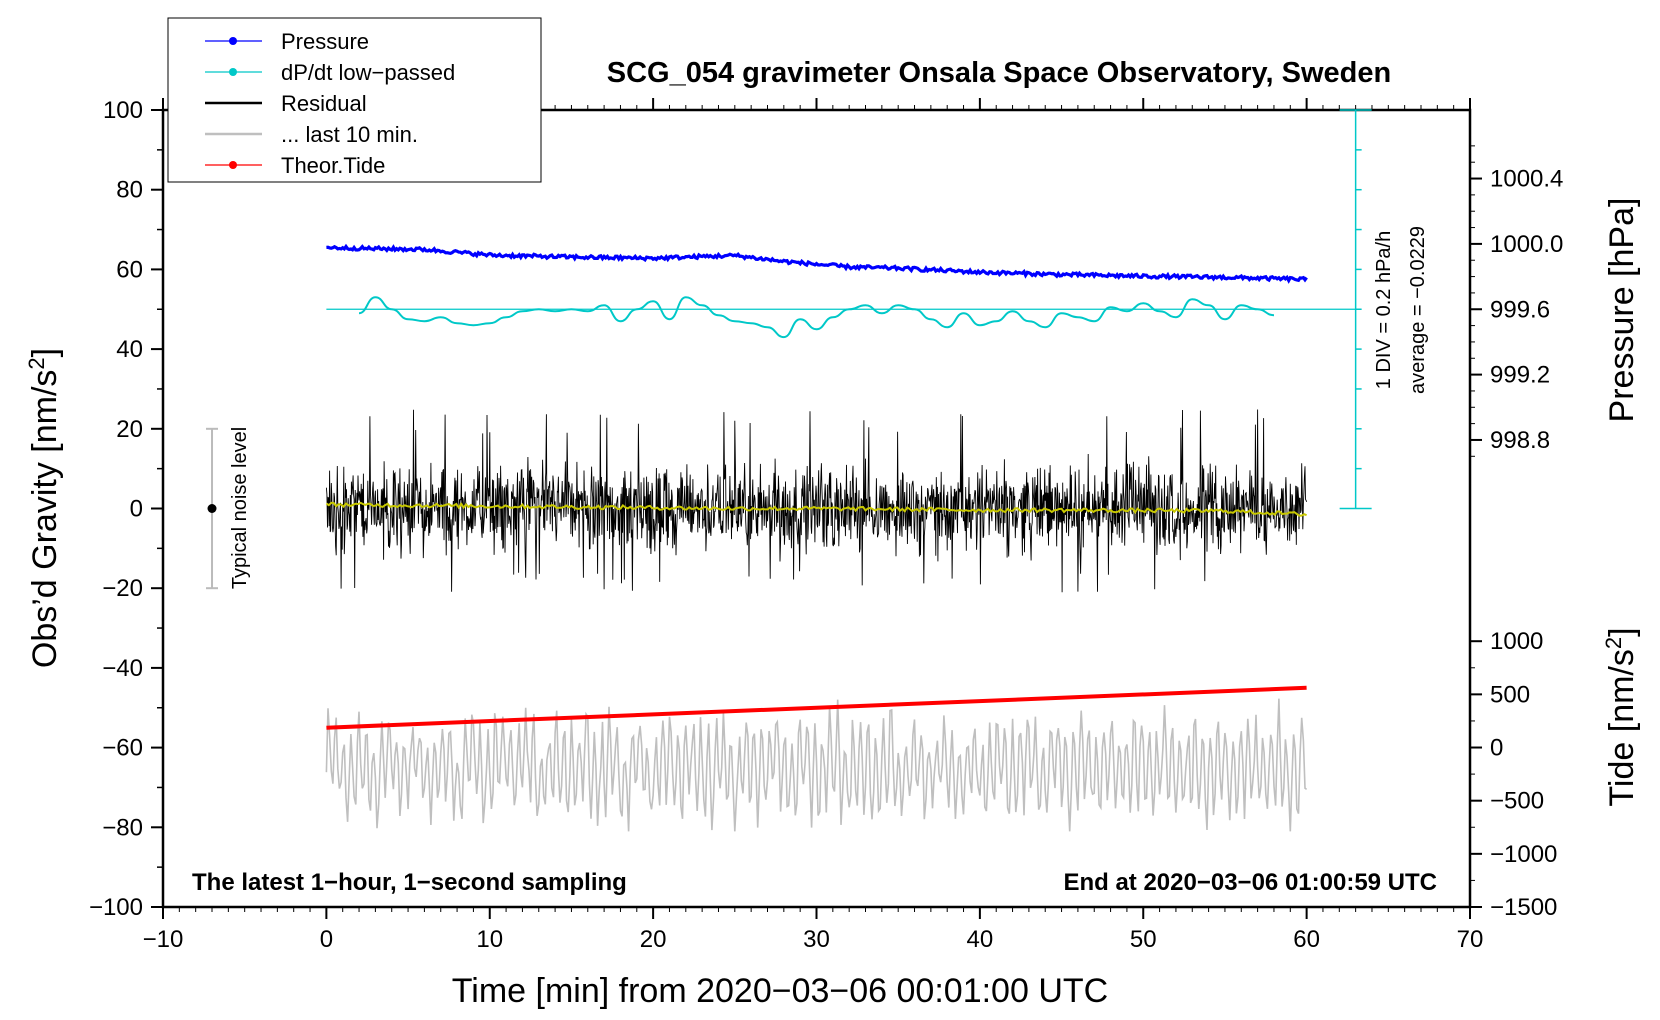 The height and width of the screenshot is (1020, 1660). I want to click on y-axis-gravity: 100 80 60 40 20 0 −20 −40 −60 −80 −100, so click(126, 509).